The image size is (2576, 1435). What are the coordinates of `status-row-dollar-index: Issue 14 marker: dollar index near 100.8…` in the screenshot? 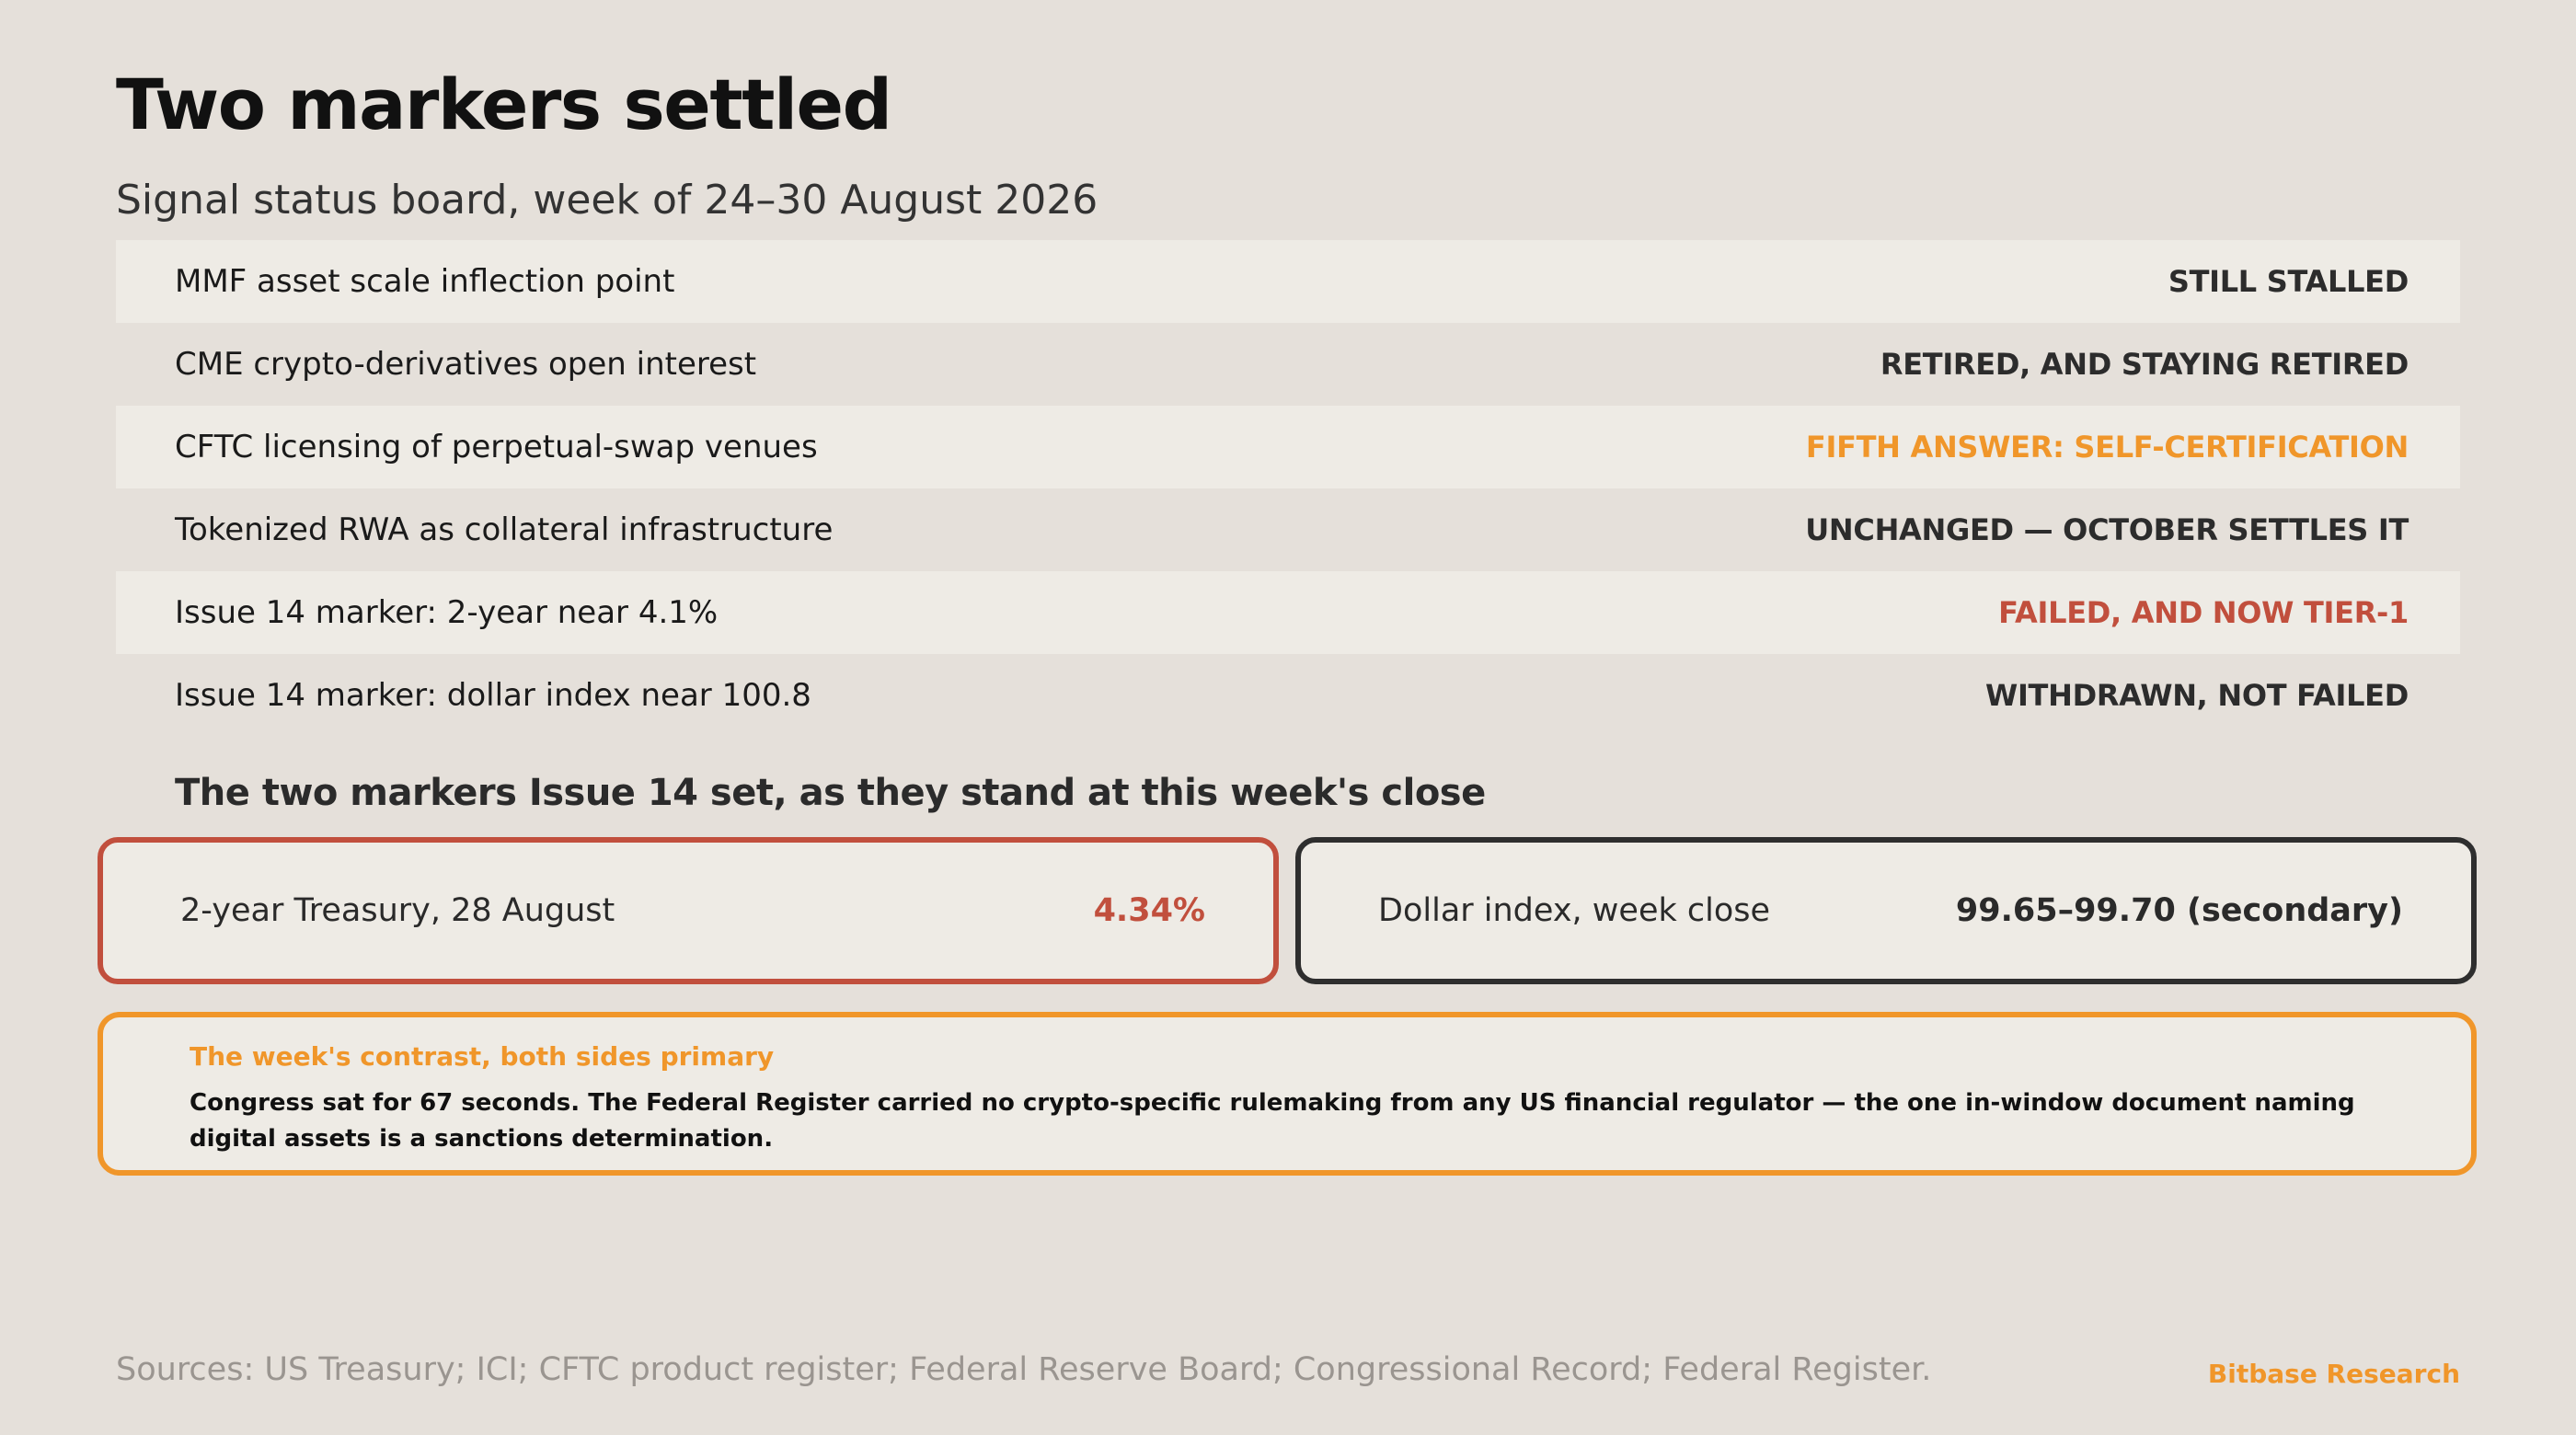 It's located at (1288, 695).